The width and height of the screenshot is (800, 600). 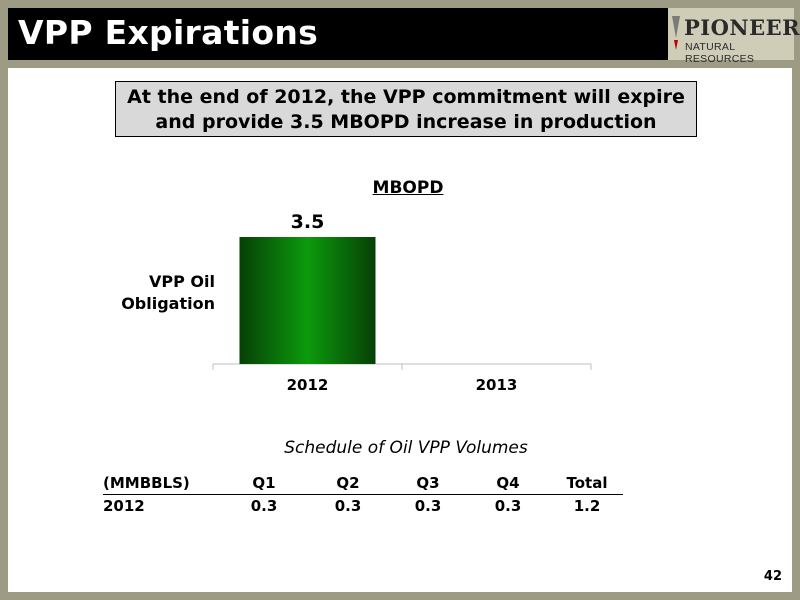 I want to click on page-title: VPP Expirations, so click(x=168, y=32).